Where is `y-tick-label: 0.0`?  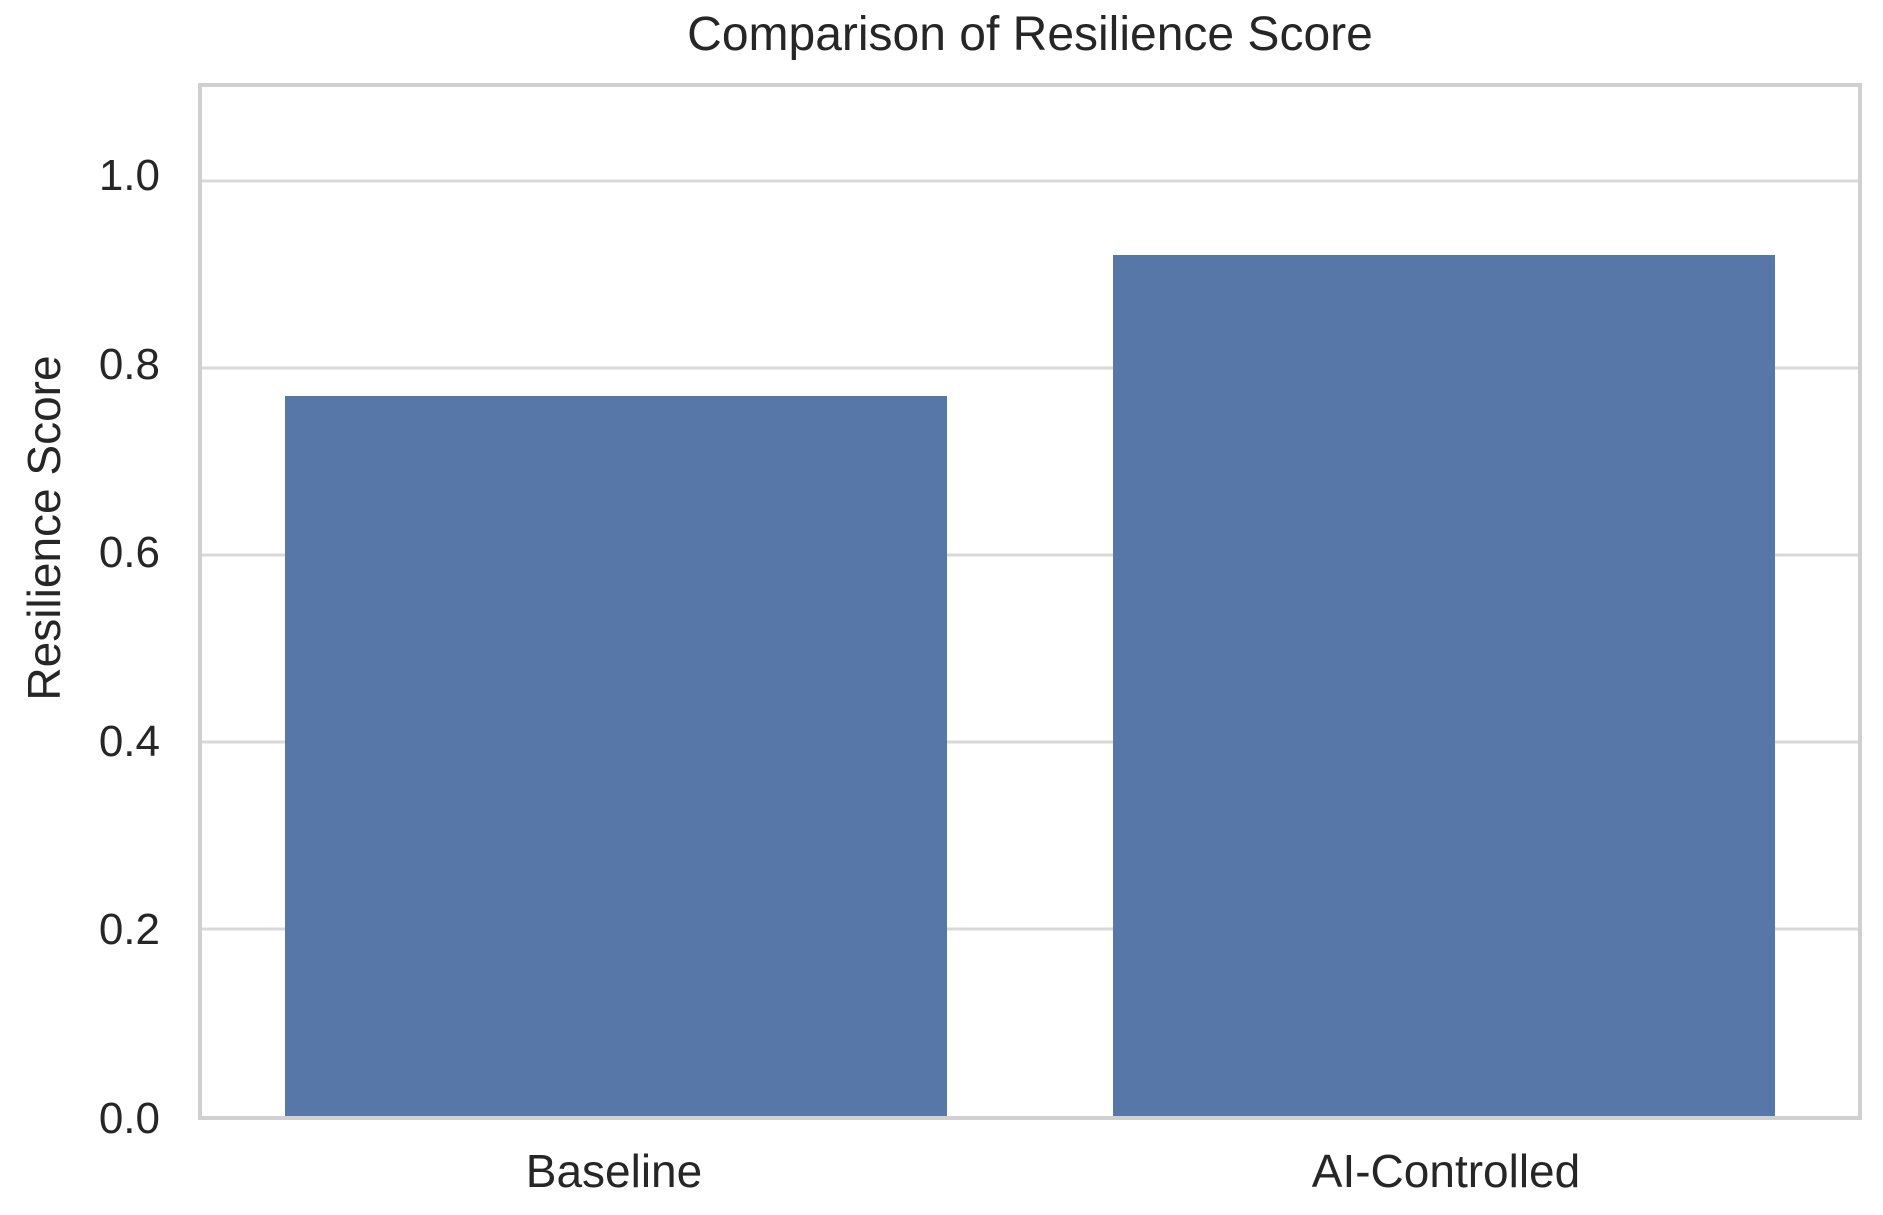 y-tick-label: 0.0 is located at coordinates (129, 1119).